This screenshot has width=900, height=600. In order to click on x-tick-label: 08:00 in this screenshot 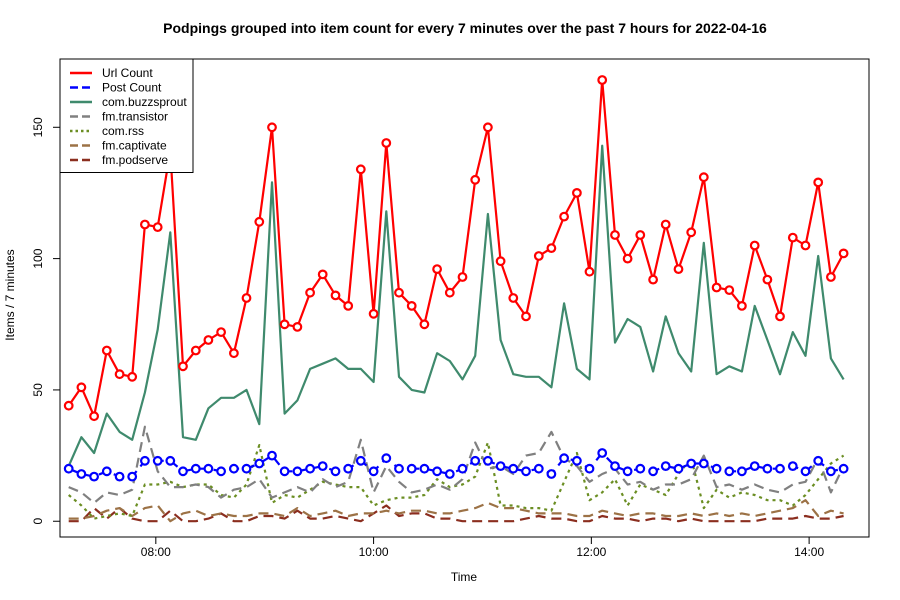, I will do `click(156, 552)`.